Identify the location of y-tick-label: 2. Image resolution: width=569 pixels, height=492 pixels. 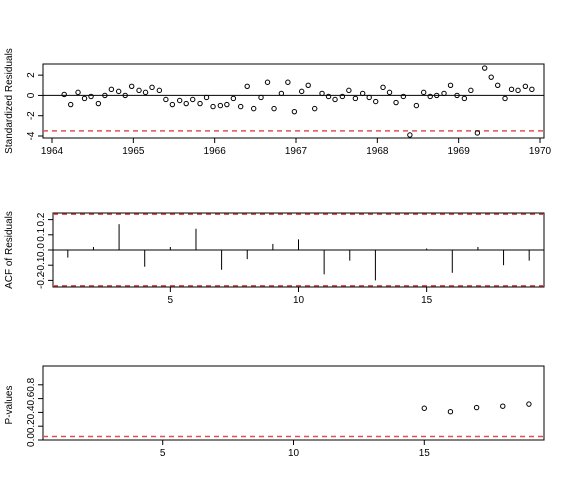
(31, 75).